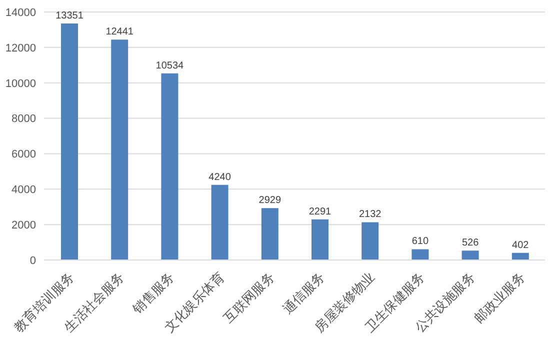 This screenshot has width=553, height=340. I want to click on data-label: 402, so click(521, 245).